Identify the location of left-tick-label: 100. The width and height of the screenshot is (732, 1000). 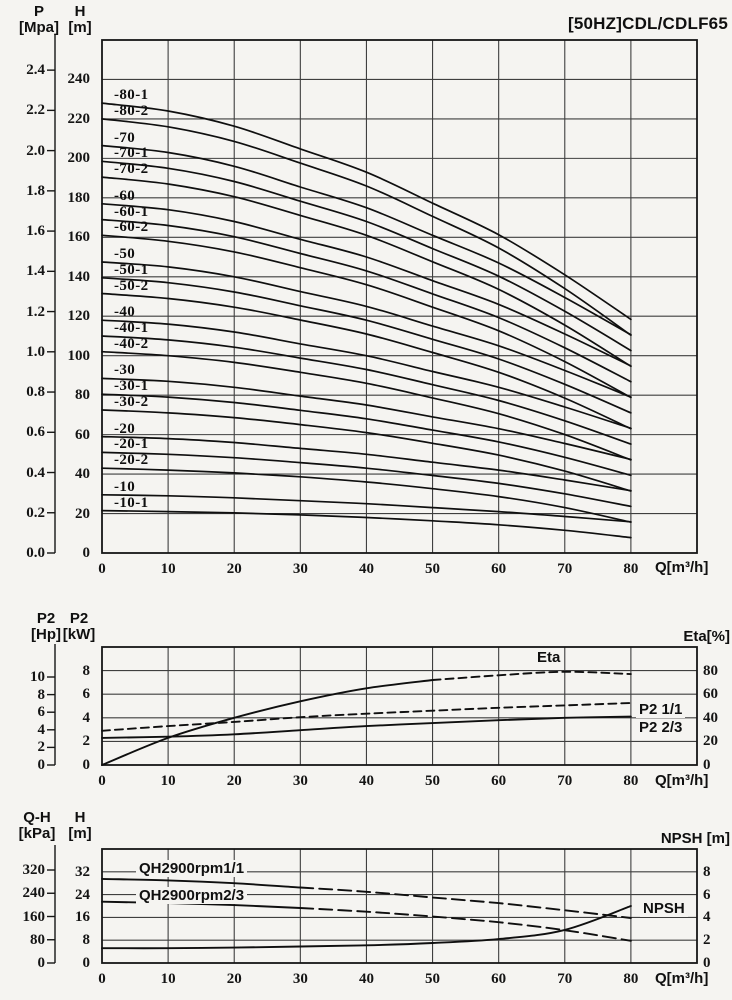
(79, 355).